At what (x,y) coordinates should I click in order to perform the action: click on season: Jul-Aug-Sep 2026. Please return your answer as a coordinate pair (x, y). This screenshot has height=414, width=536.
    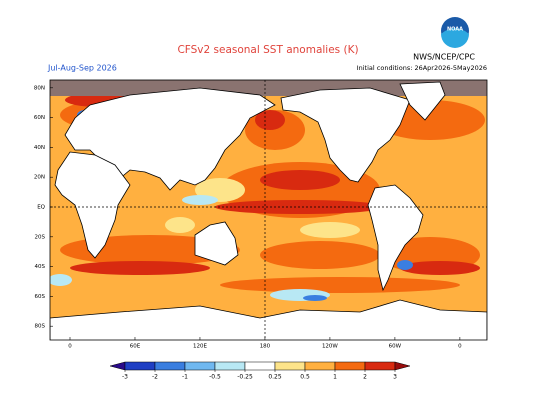
    Looking at the image, I should click on (82, 68).